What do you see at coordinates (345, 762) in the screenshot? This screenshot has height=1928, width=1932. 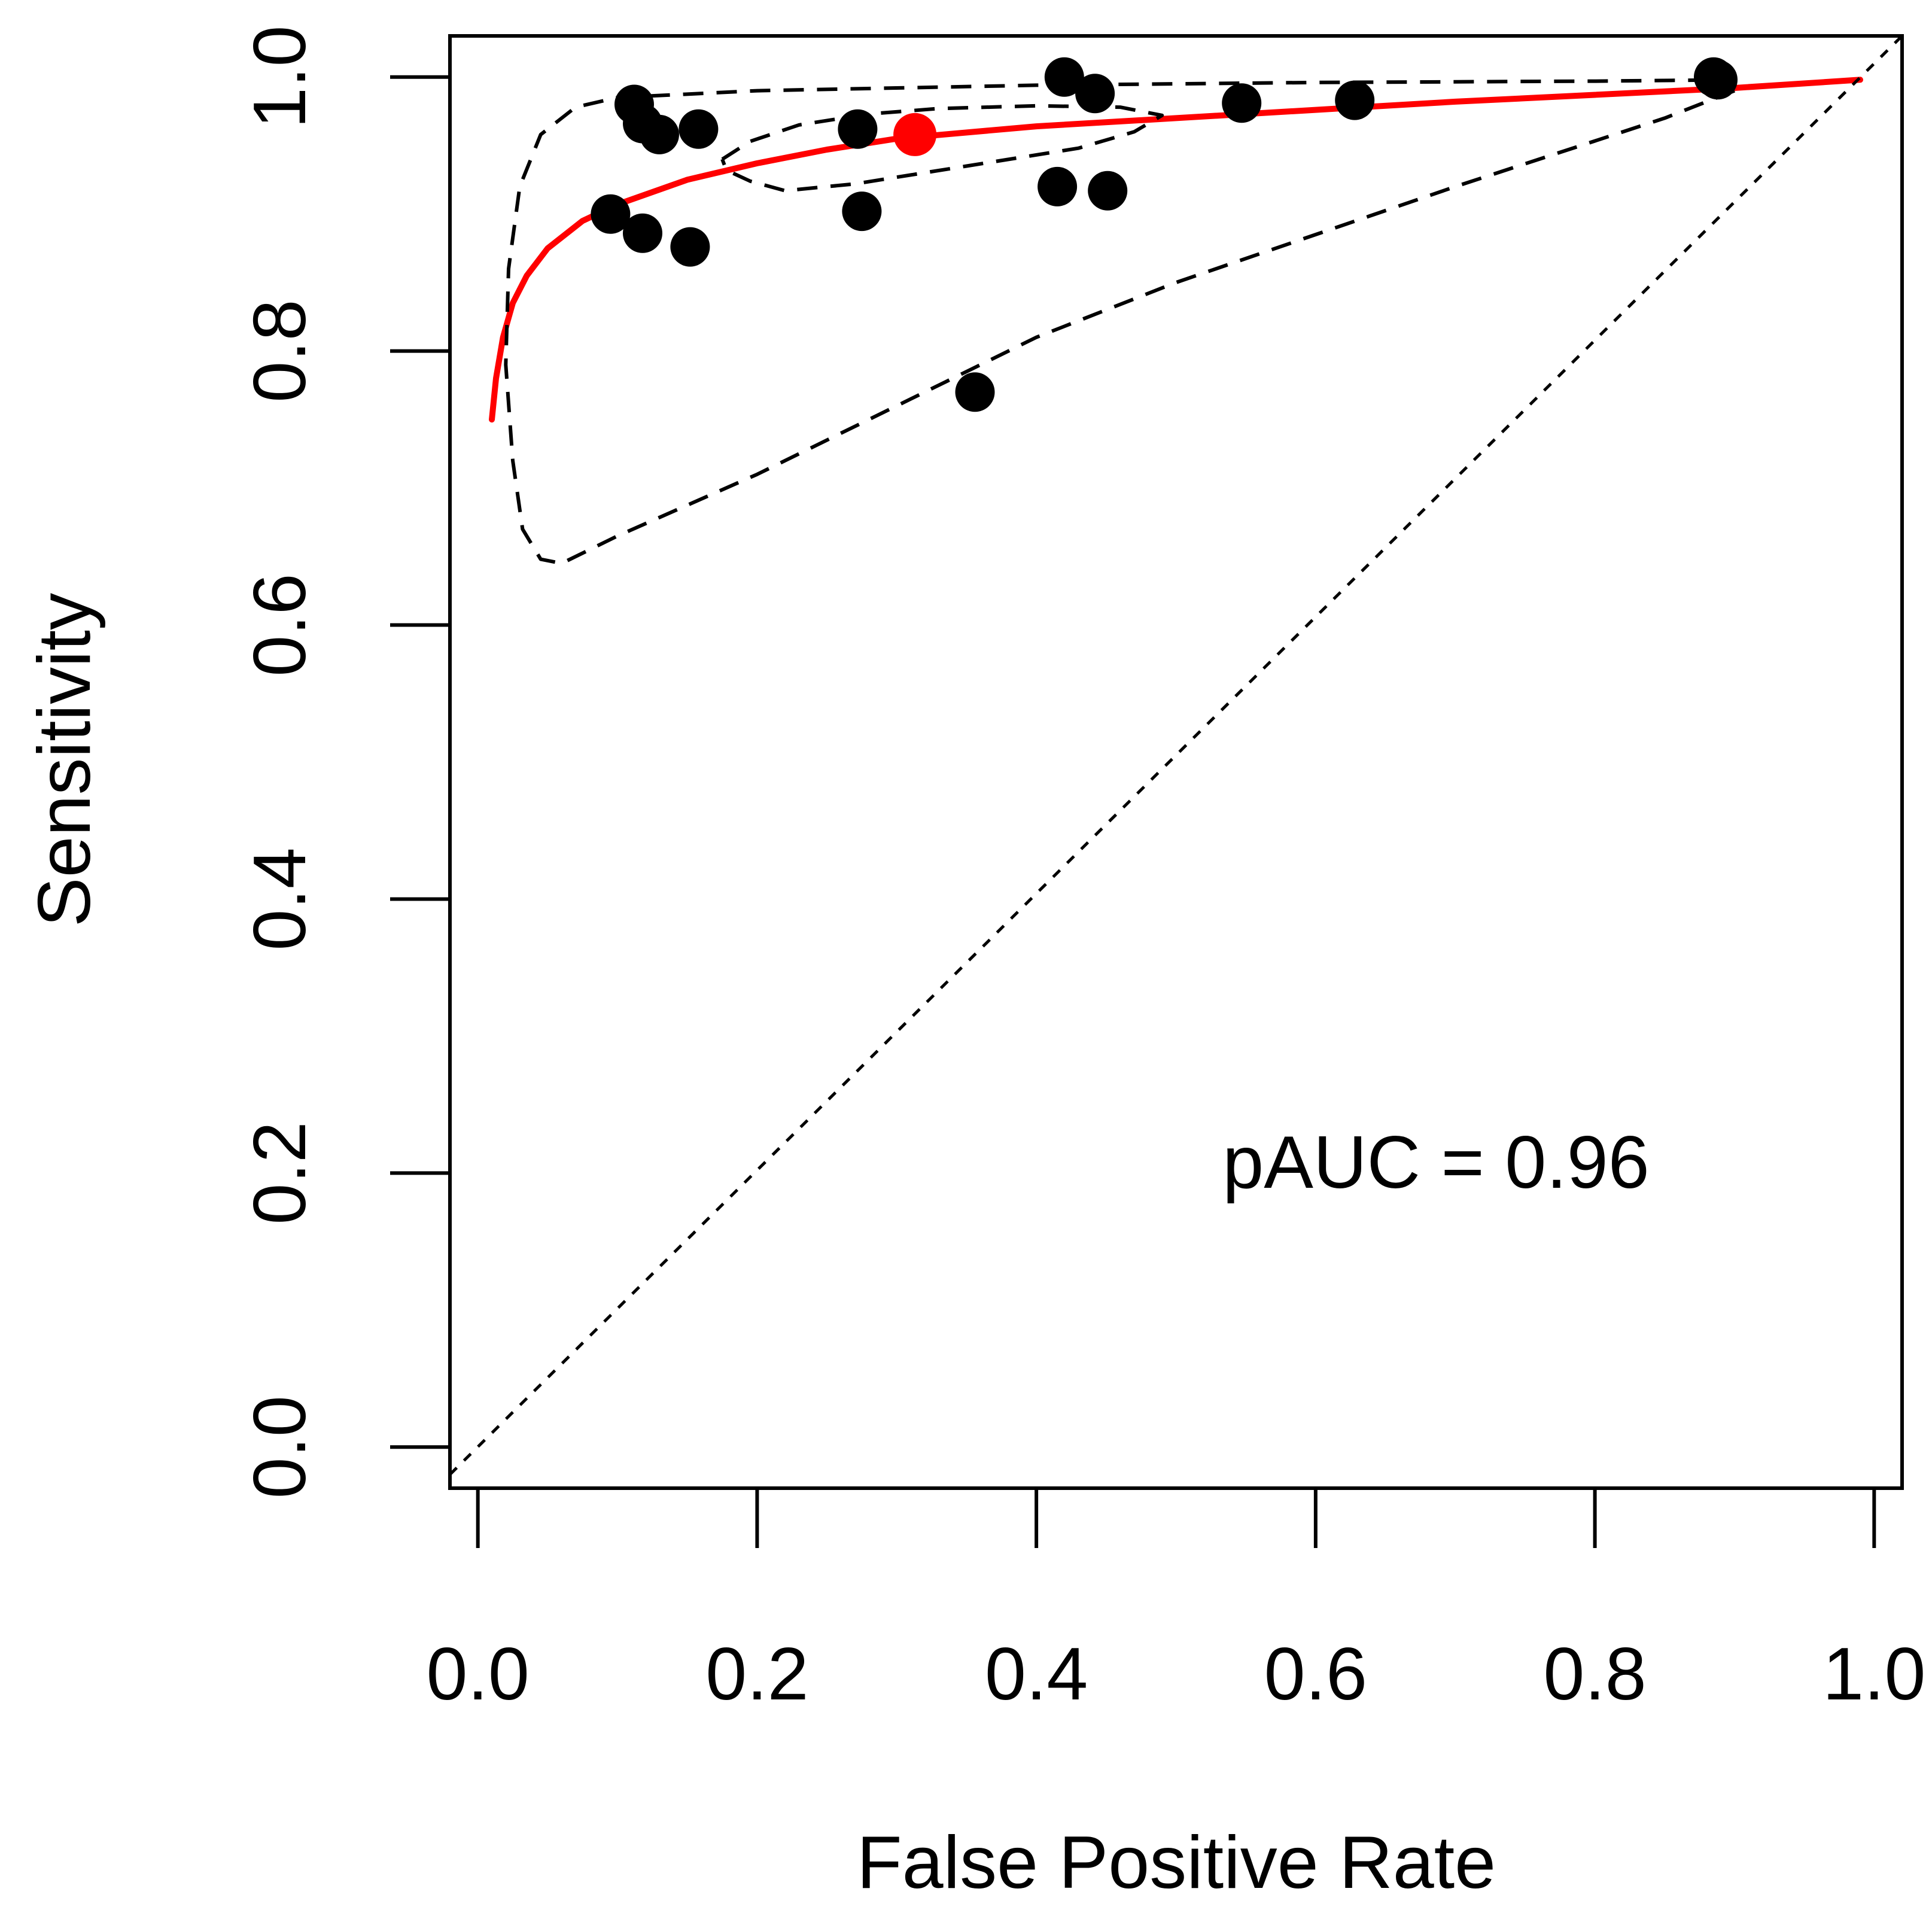 I see `y-axis: 0.0 0.2 0.4 0.6 0.8 1.0` at bounding box center [345, 762].